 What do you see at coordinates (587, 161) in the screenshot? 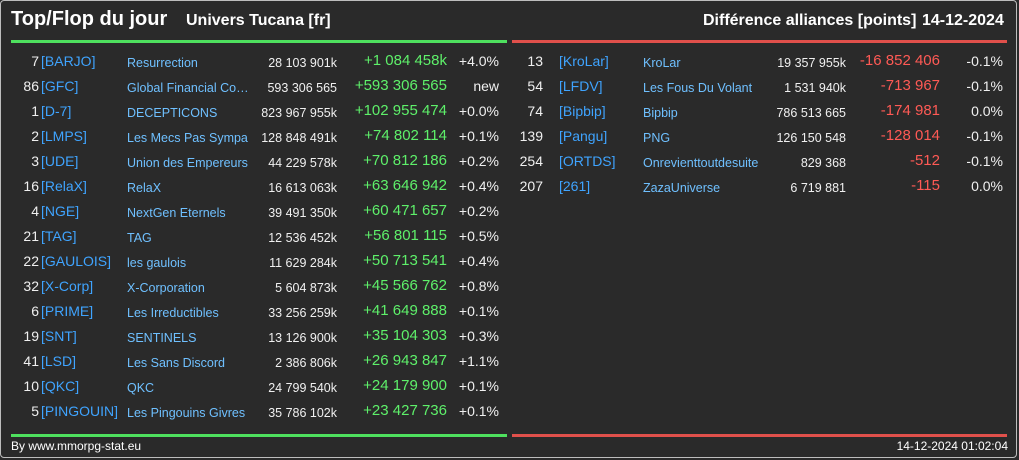
I see `alliance-tag-link: [ORTDS]` at bounding box center [587, 161].